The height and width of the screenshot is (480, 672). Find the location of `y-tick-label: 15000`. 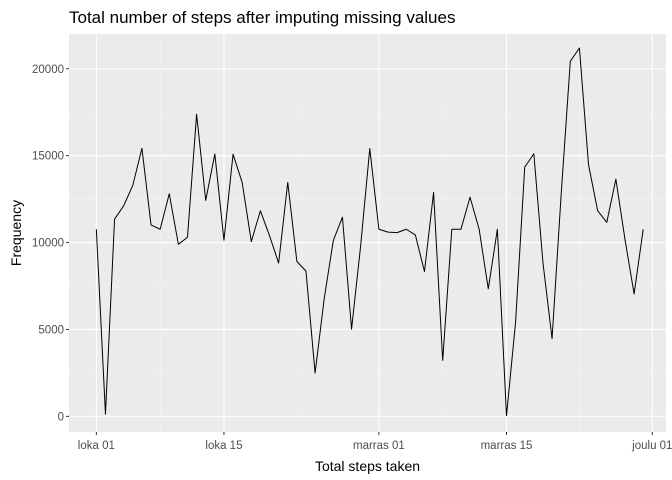

y-tick-label: 15000 is located at coordinates (48, 157).